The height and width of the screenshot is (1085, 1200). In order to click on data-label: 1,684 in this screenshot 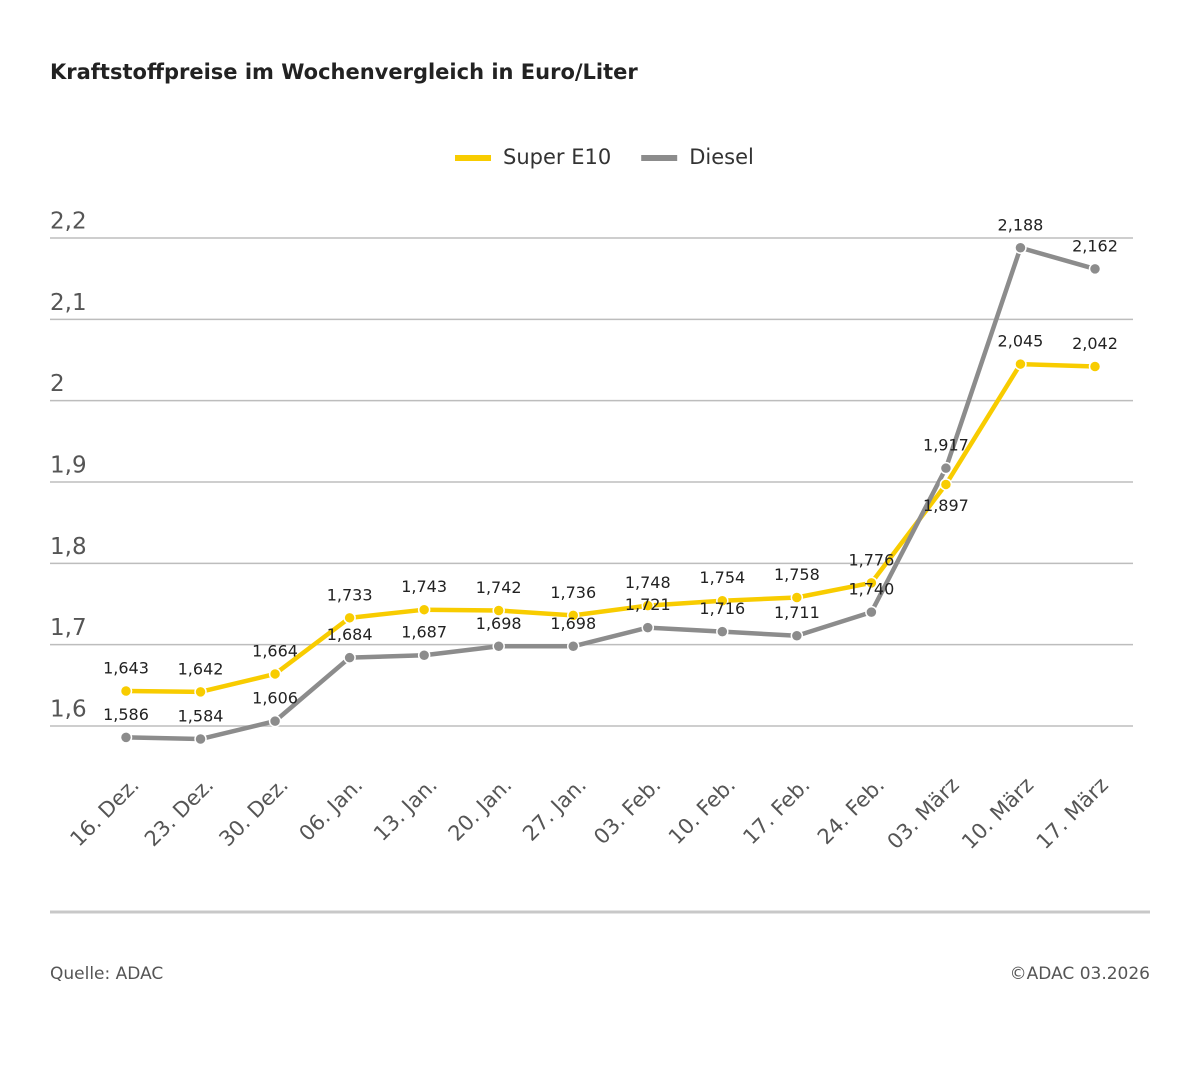, I will do `click(350, 634)`.